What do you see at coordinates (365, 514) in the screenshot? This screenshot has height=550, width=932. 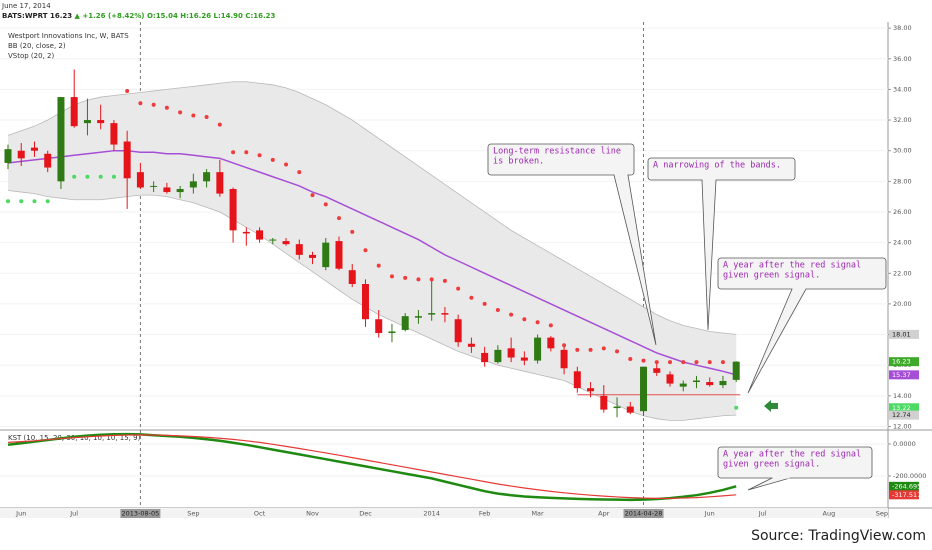 I see `x-tick-label: Dec` at bounding box center [365, 514].